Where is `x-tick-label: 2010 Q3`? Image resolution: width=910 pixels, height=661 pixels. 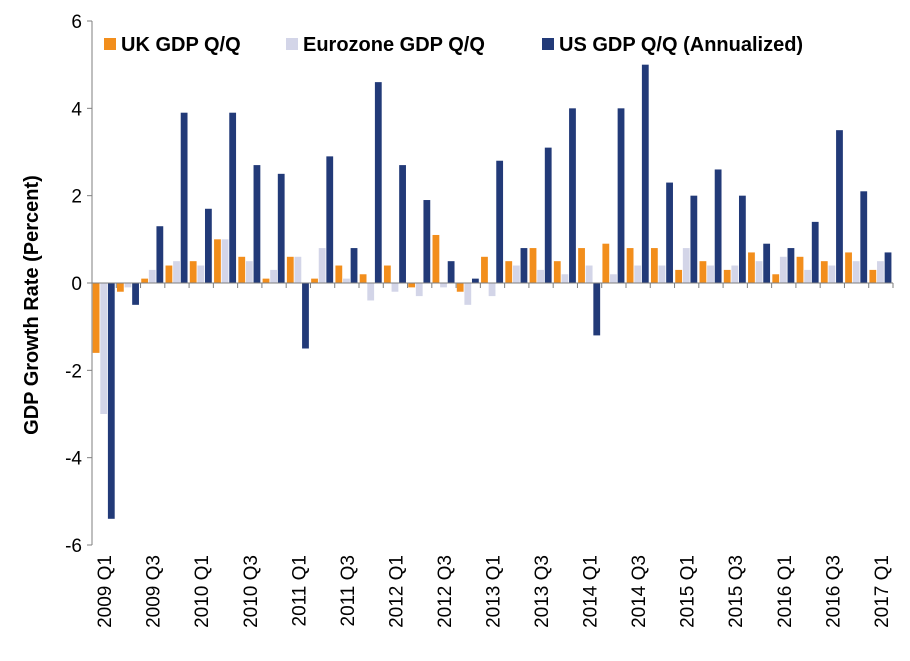
x-tick-label: 2010 Q3 is located at coordinates (251, 591).